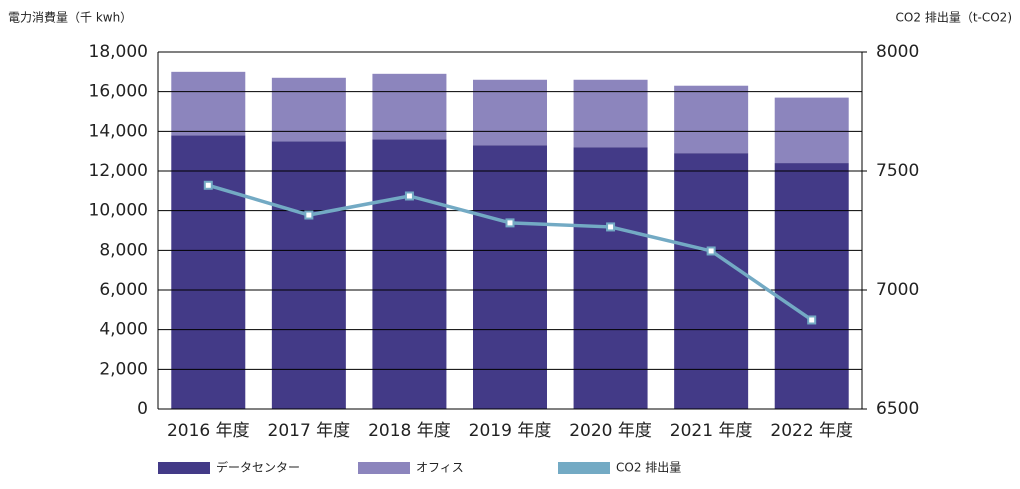 The height and width of the screenshot is (489, 1020). What do you see at coordinates (954, 18) in the screenshot?
I see `y2-axis-title: CO2 排出量（t-CO2)` at bounding box center [954, 18].